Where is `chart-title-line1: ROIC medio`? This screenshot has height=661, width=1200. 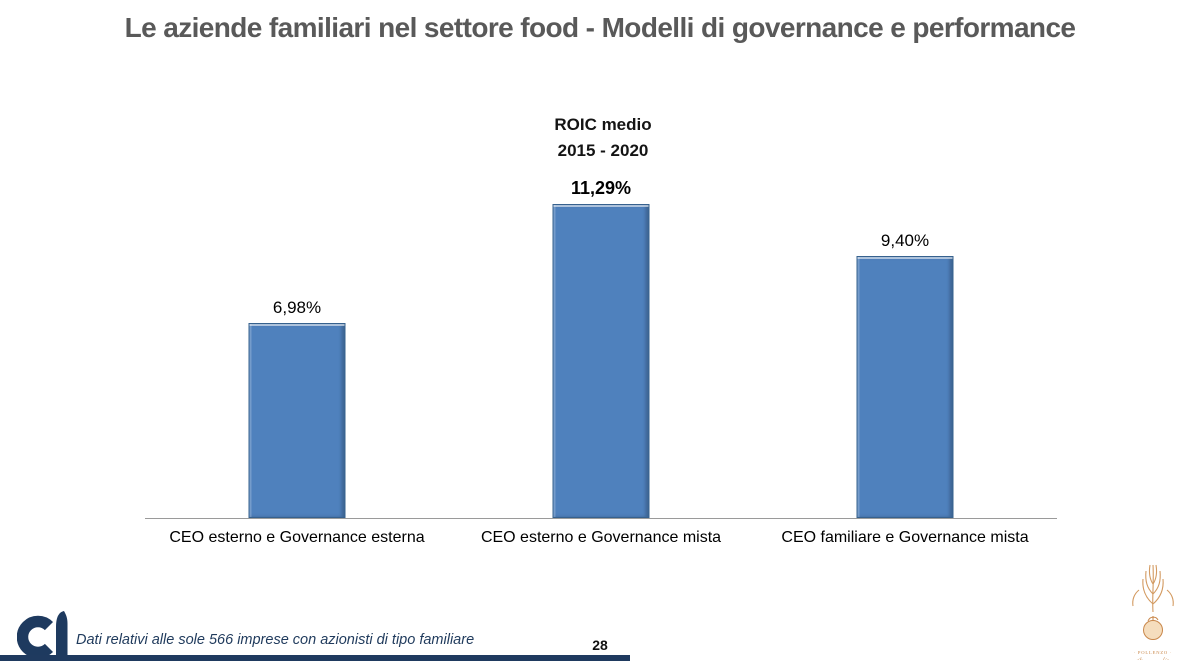
chart-title-line1: ROIC medio is located at coordinates (603, 124).